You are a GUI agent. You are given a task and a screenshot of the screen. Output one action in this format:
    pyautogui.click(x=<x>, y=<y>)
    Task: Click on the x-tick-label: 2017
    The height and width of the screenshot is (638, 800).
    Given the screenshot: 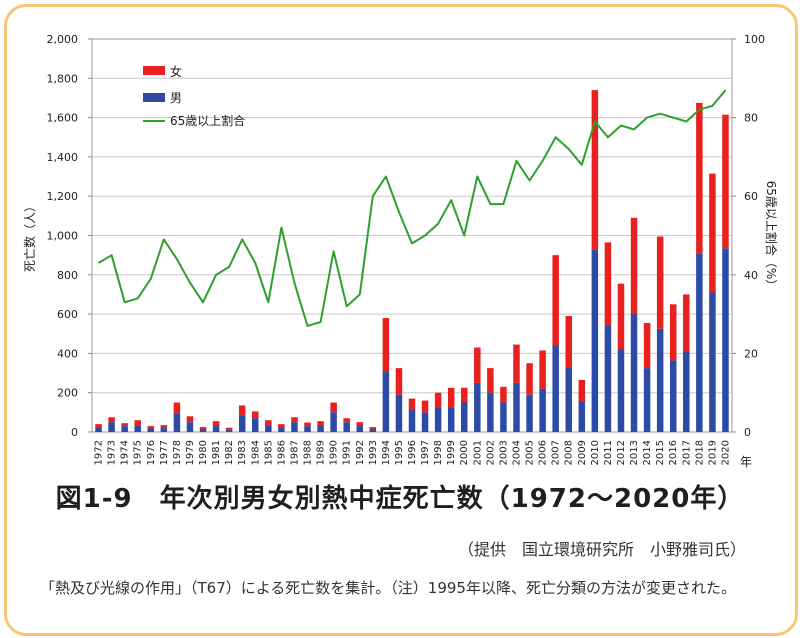 What is the action you would take?
    pyautogui.click(x=686, y=452)
    